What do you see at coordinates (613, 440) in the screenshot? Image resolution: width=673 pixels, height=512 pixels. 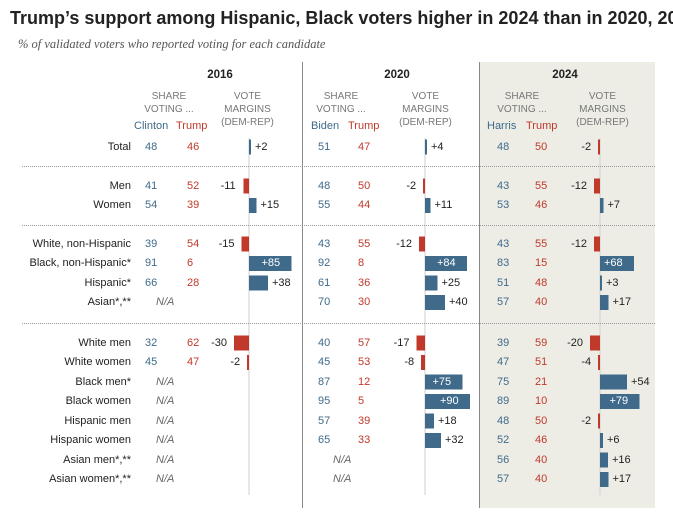 I see `margin-value: +6` at bounding box center [613, 440].